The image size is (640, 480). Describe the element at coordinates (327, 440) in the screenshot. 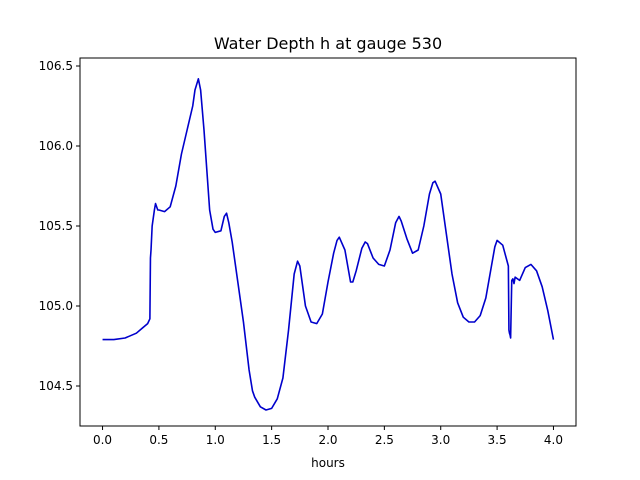

I see `x-tick-label: 2.0` at that location.